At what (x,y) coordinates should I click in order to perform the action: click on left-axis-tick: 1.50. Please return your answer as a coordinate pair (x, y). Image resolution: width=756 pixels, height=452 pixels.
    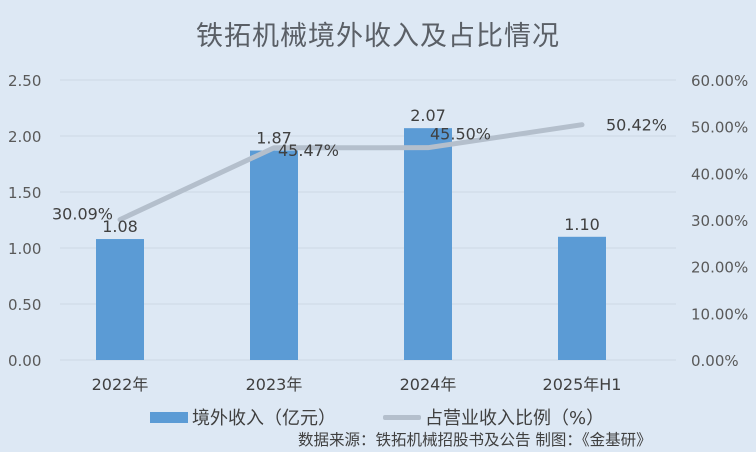
    Looking at the image, I should click on (24, 193).